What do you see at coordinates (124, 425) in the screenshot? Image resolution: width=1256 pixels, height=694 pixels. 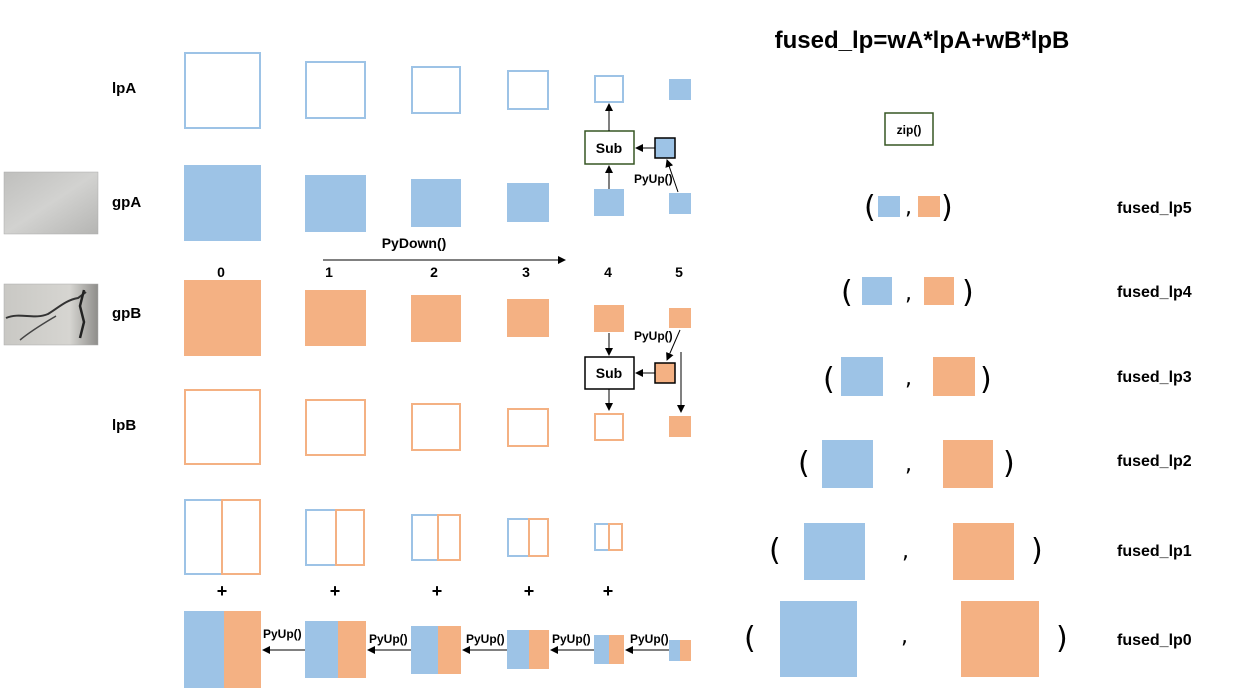 I see `row-label-lpB: lpB` at bounding box center [124, 425].